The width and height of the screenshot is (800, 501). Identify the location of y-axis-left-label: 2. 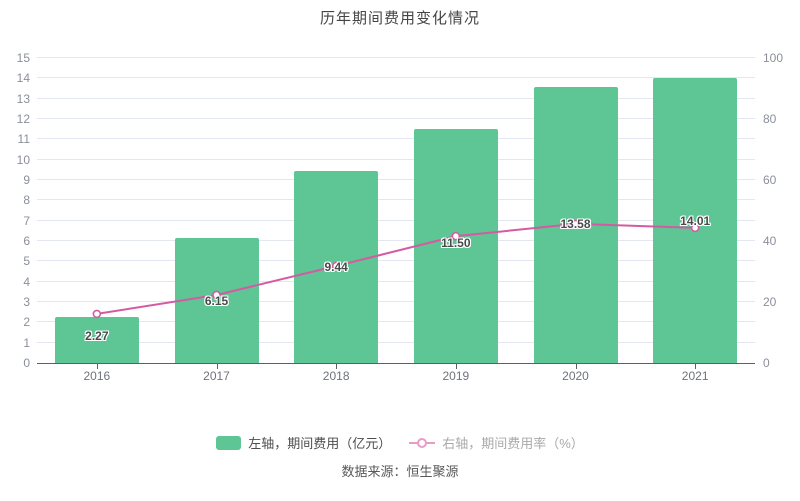
(26, 322).